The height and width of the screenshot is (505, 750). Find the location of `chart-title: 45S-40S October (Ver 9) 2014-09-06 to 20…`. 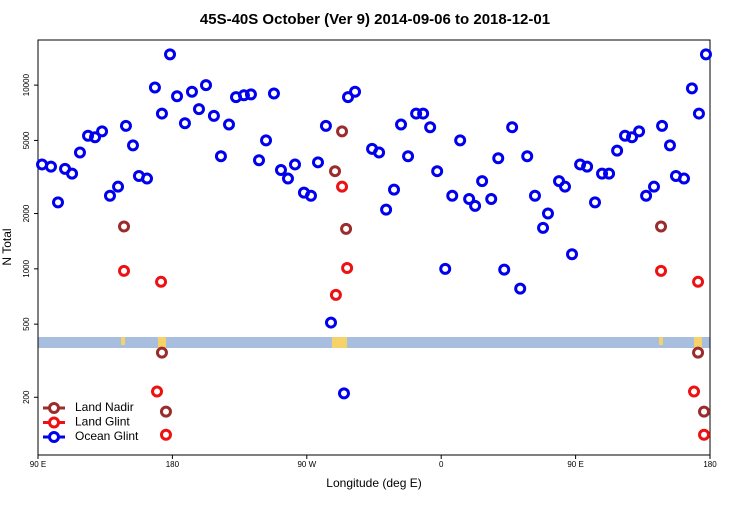

chart-title: 45S-40S October (Ver 9) 2014-09-06 to 20… is located at coordinates (375, 19).